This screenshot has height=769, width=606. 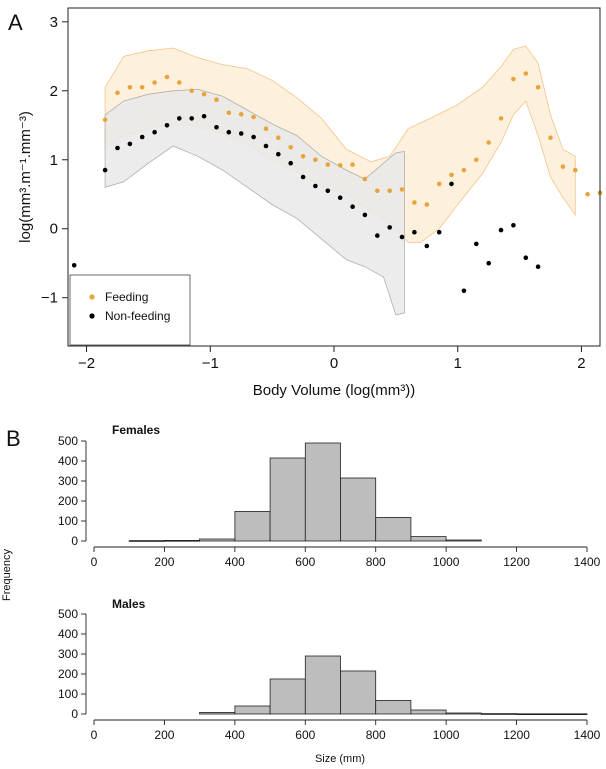 I want to click on x-tick-label: 400, so click(x=235, y=562).